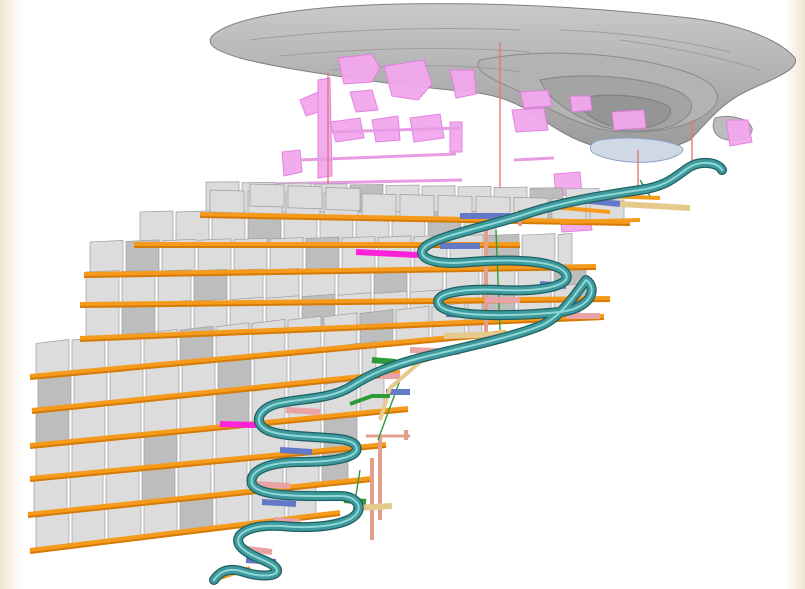 The height and width of the screenshot is (589, 805). I want to click on shaft-lines, so click(510, 128).